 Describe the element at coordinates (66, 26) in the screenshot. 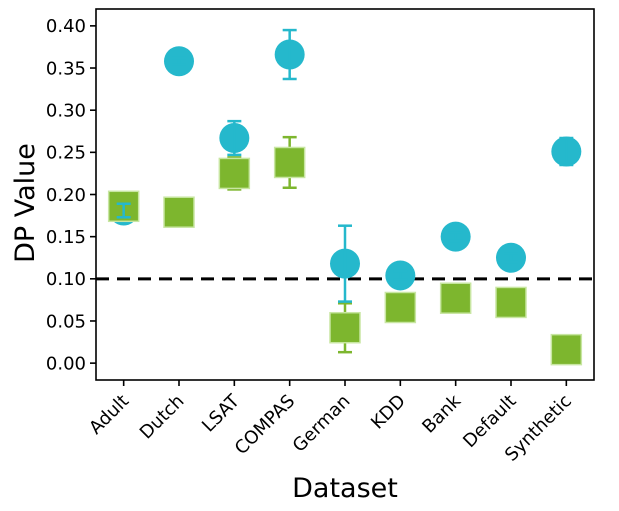

I see `y-tick-label: 0.40` at that location.